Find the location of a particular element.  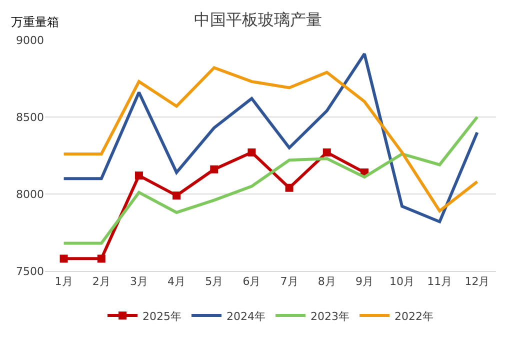

x-tick-label: 11月 is located at coordinates (439, 281).